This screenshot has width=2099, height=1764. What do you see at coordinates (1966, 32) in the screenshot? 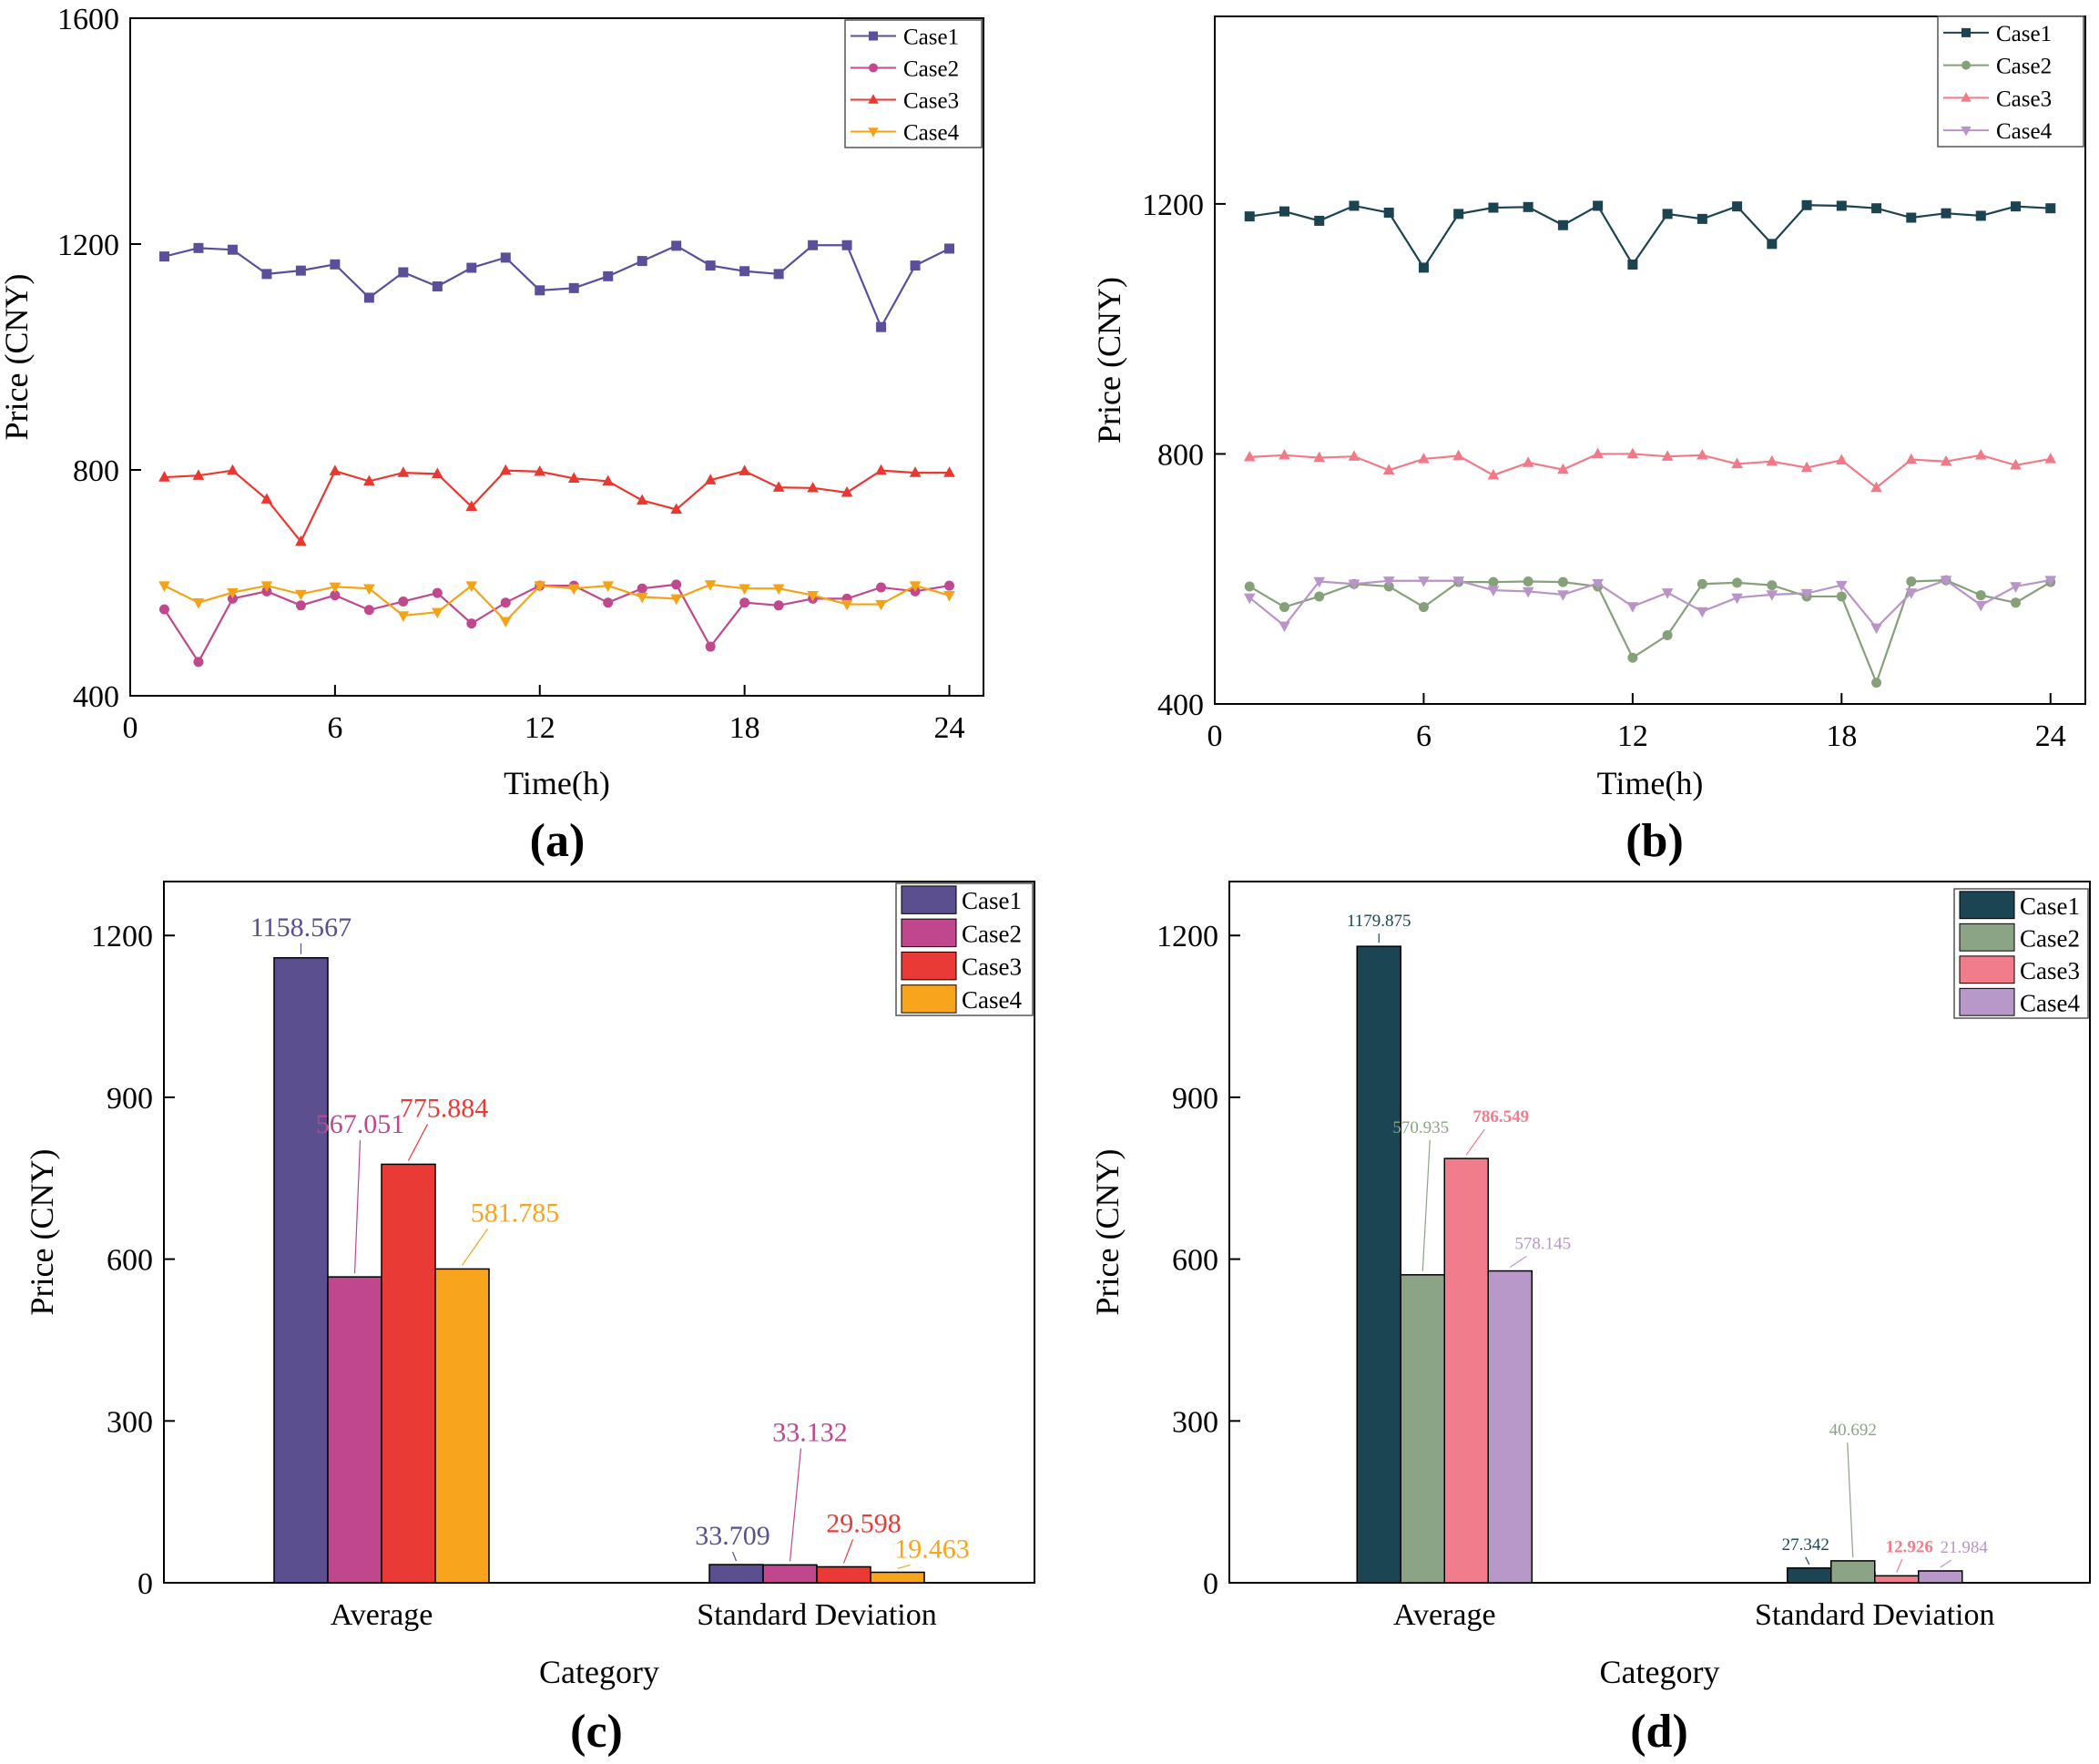
I see `legend-marker-case1` at bounding box center [1966, 32].